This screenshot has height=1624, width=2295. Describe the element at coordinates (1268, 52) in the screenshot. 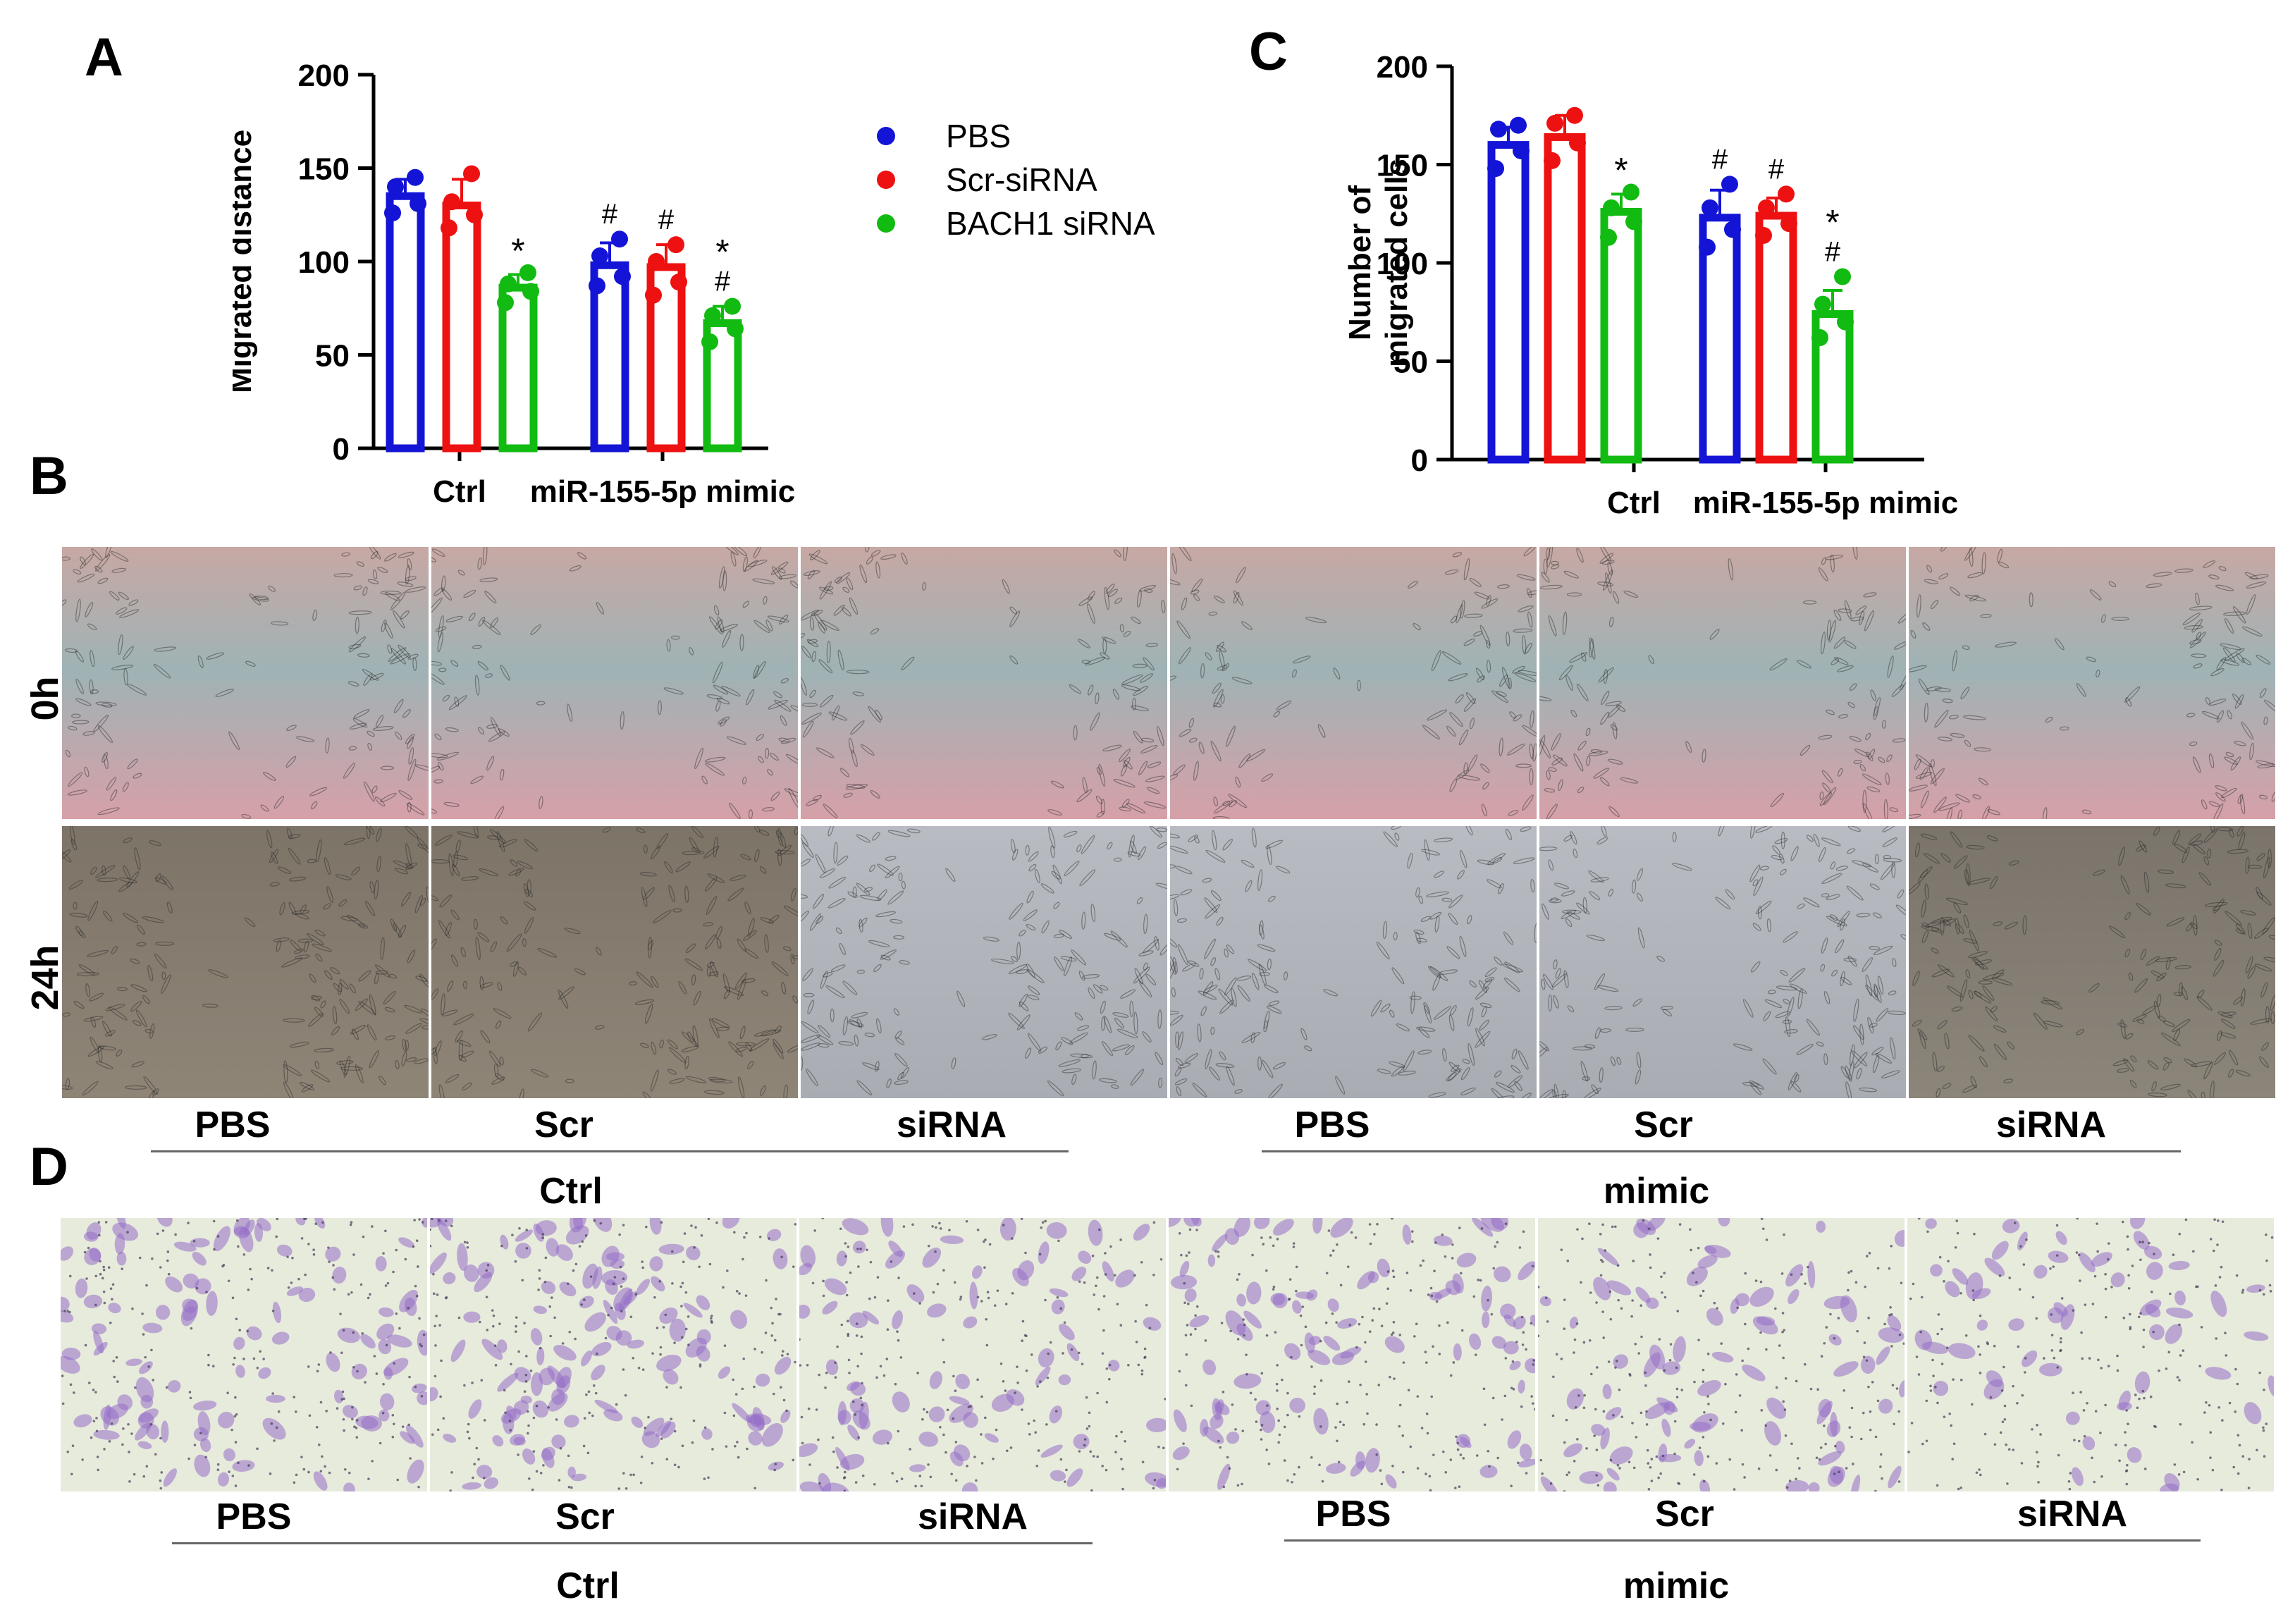

I see `panel-label-c: C` at that location.